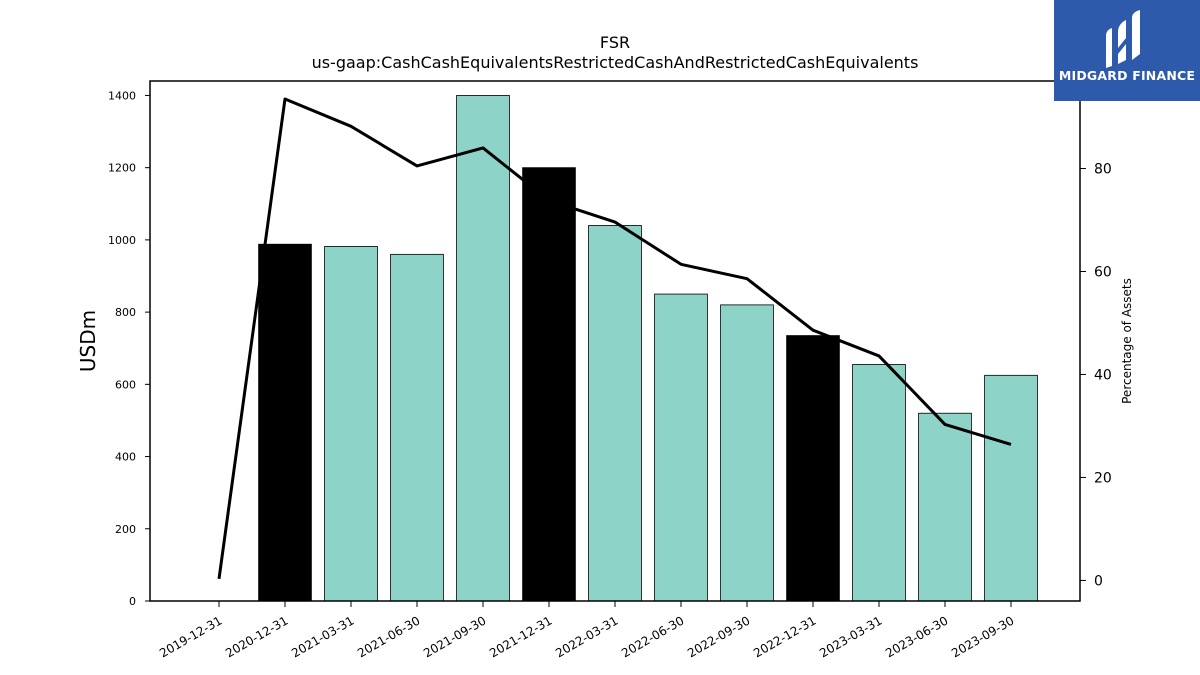  Describe the element at coordinates (1127, 75) in the screenshot. I see `logo-text: MIDGARD FINANCE` at that location.